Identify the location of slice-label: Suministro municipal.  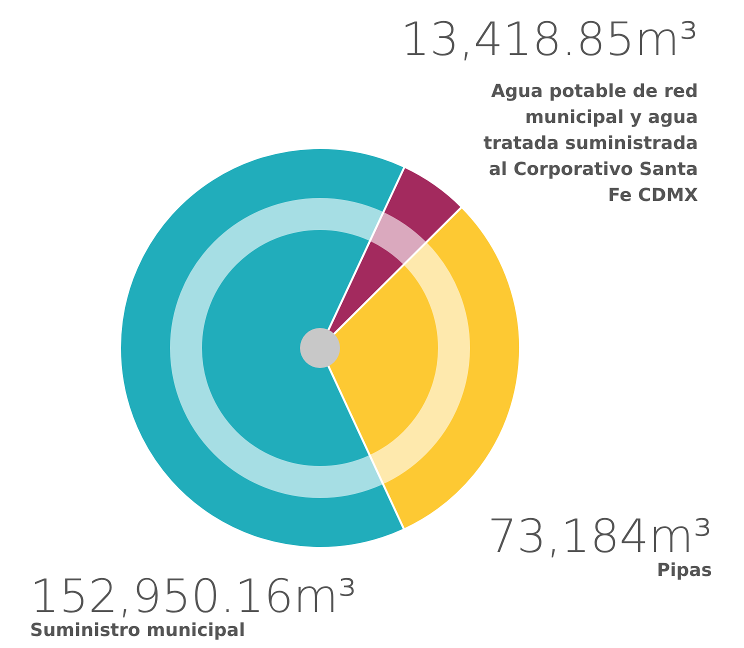
(138, 630).